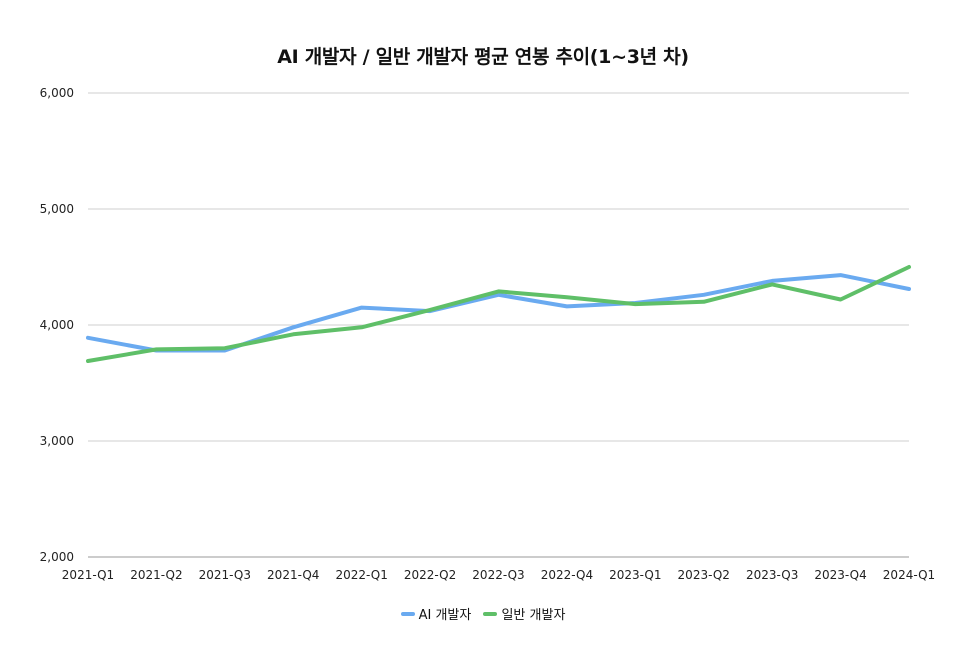  I want to click on x-tick-label: 2022-Q4, so click(567, 575).